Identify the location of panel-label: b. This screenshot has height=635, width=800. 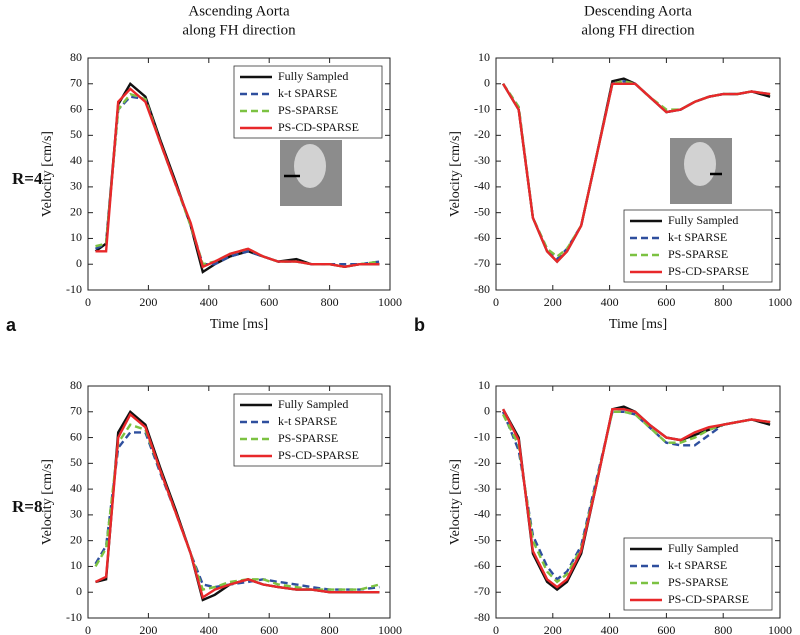
(419, 325).